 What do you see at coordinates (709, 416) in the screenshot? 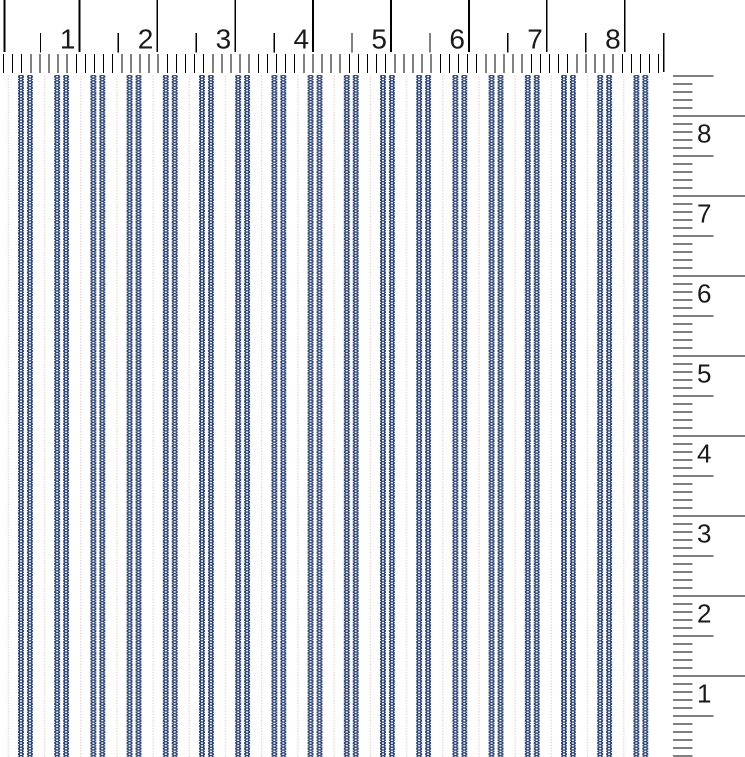
I see `vertical-ruler: 8 7 6 5 4 3 2 1` at bounding box center [709, 416].